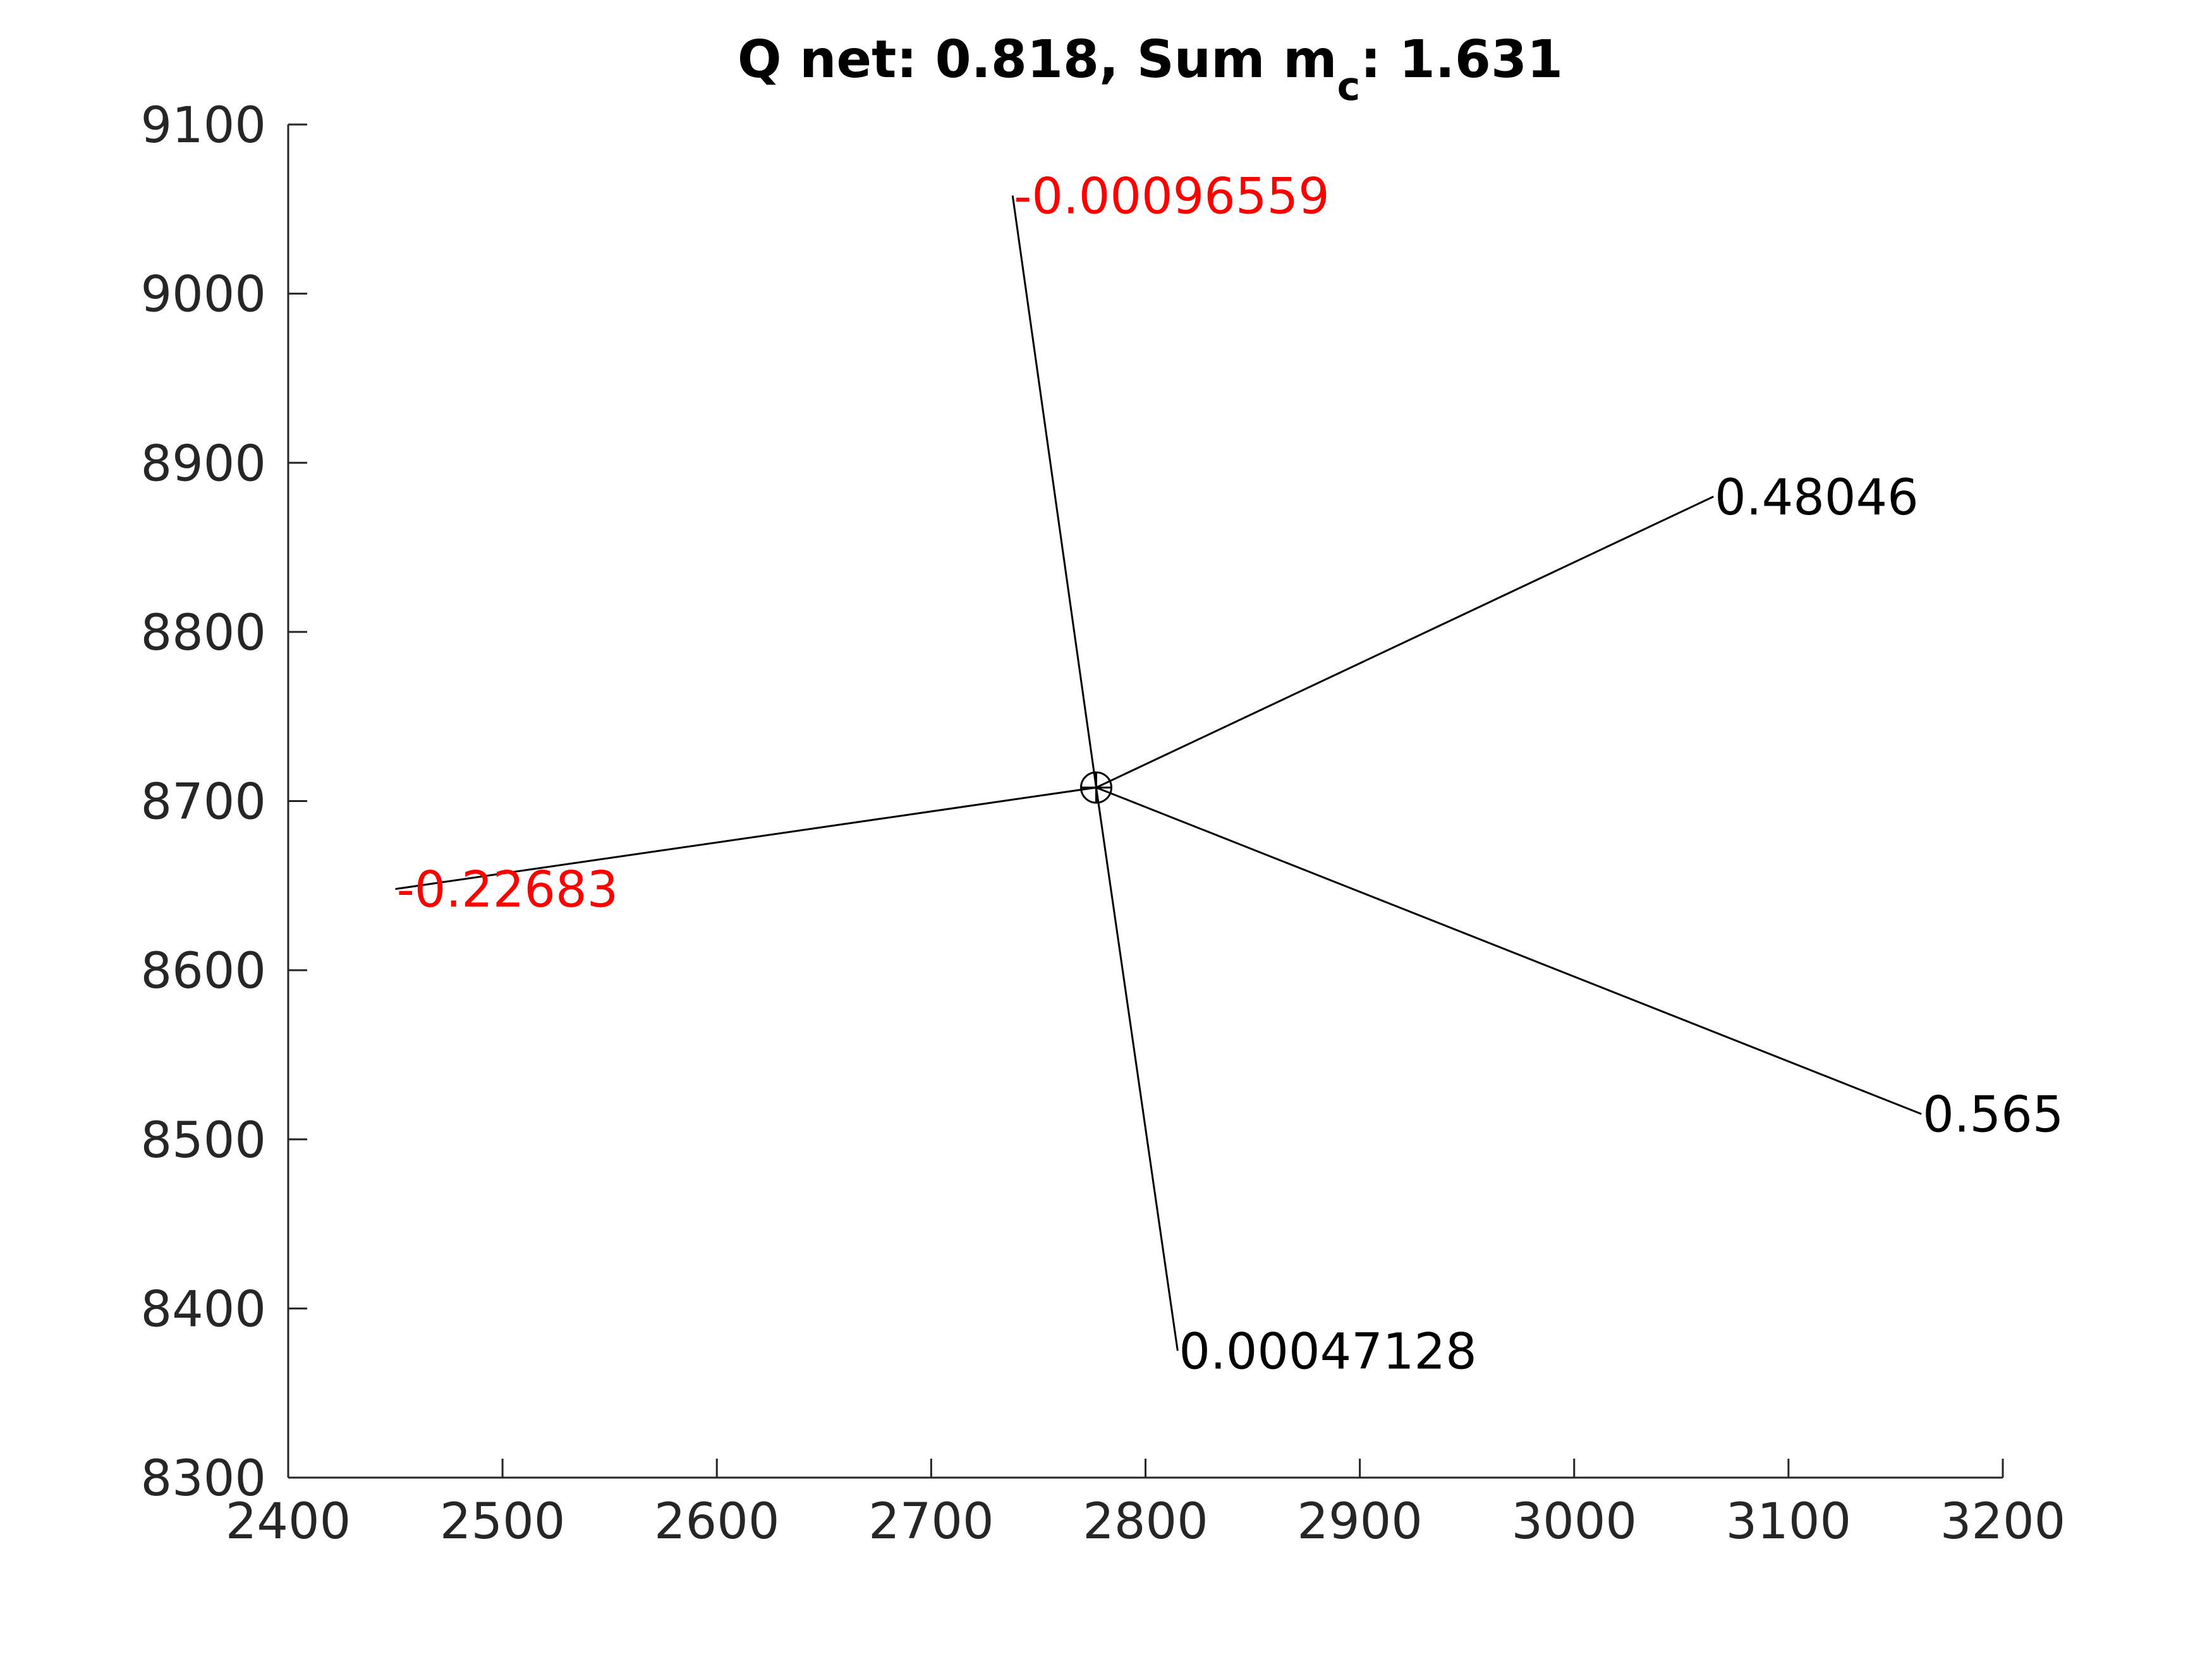 This screenshot has height=1659, width=2212. Describe the element at coordinates (288, 1521) in the screenshot. I see `x-tick-label: 2400` at that location.